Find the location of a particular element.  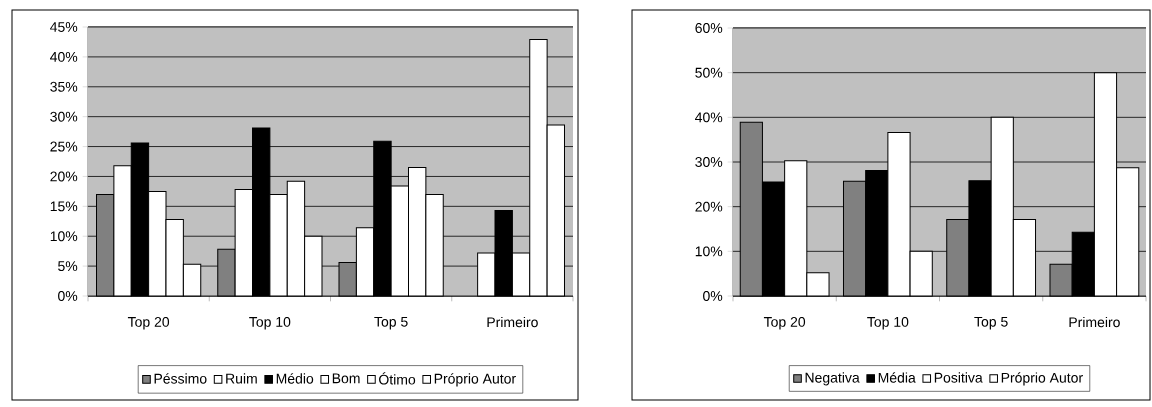

y-tick-label: 50% is located at coordinates (709, 72).